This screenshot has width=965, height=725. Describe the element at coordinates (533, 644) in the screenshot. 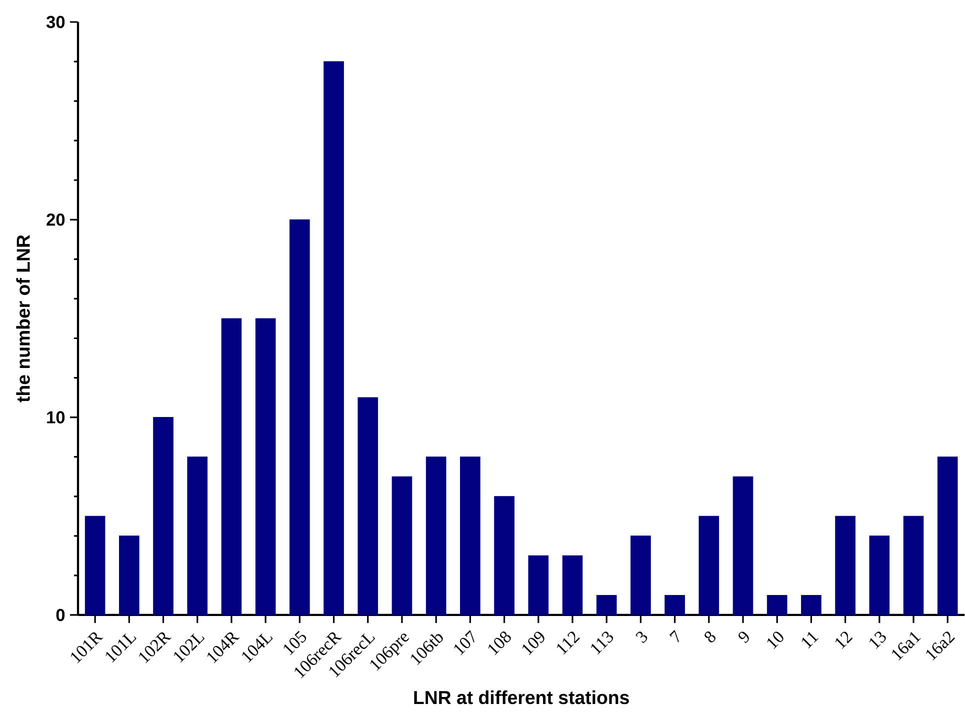

I see `x-tick-label: 109` at that location.